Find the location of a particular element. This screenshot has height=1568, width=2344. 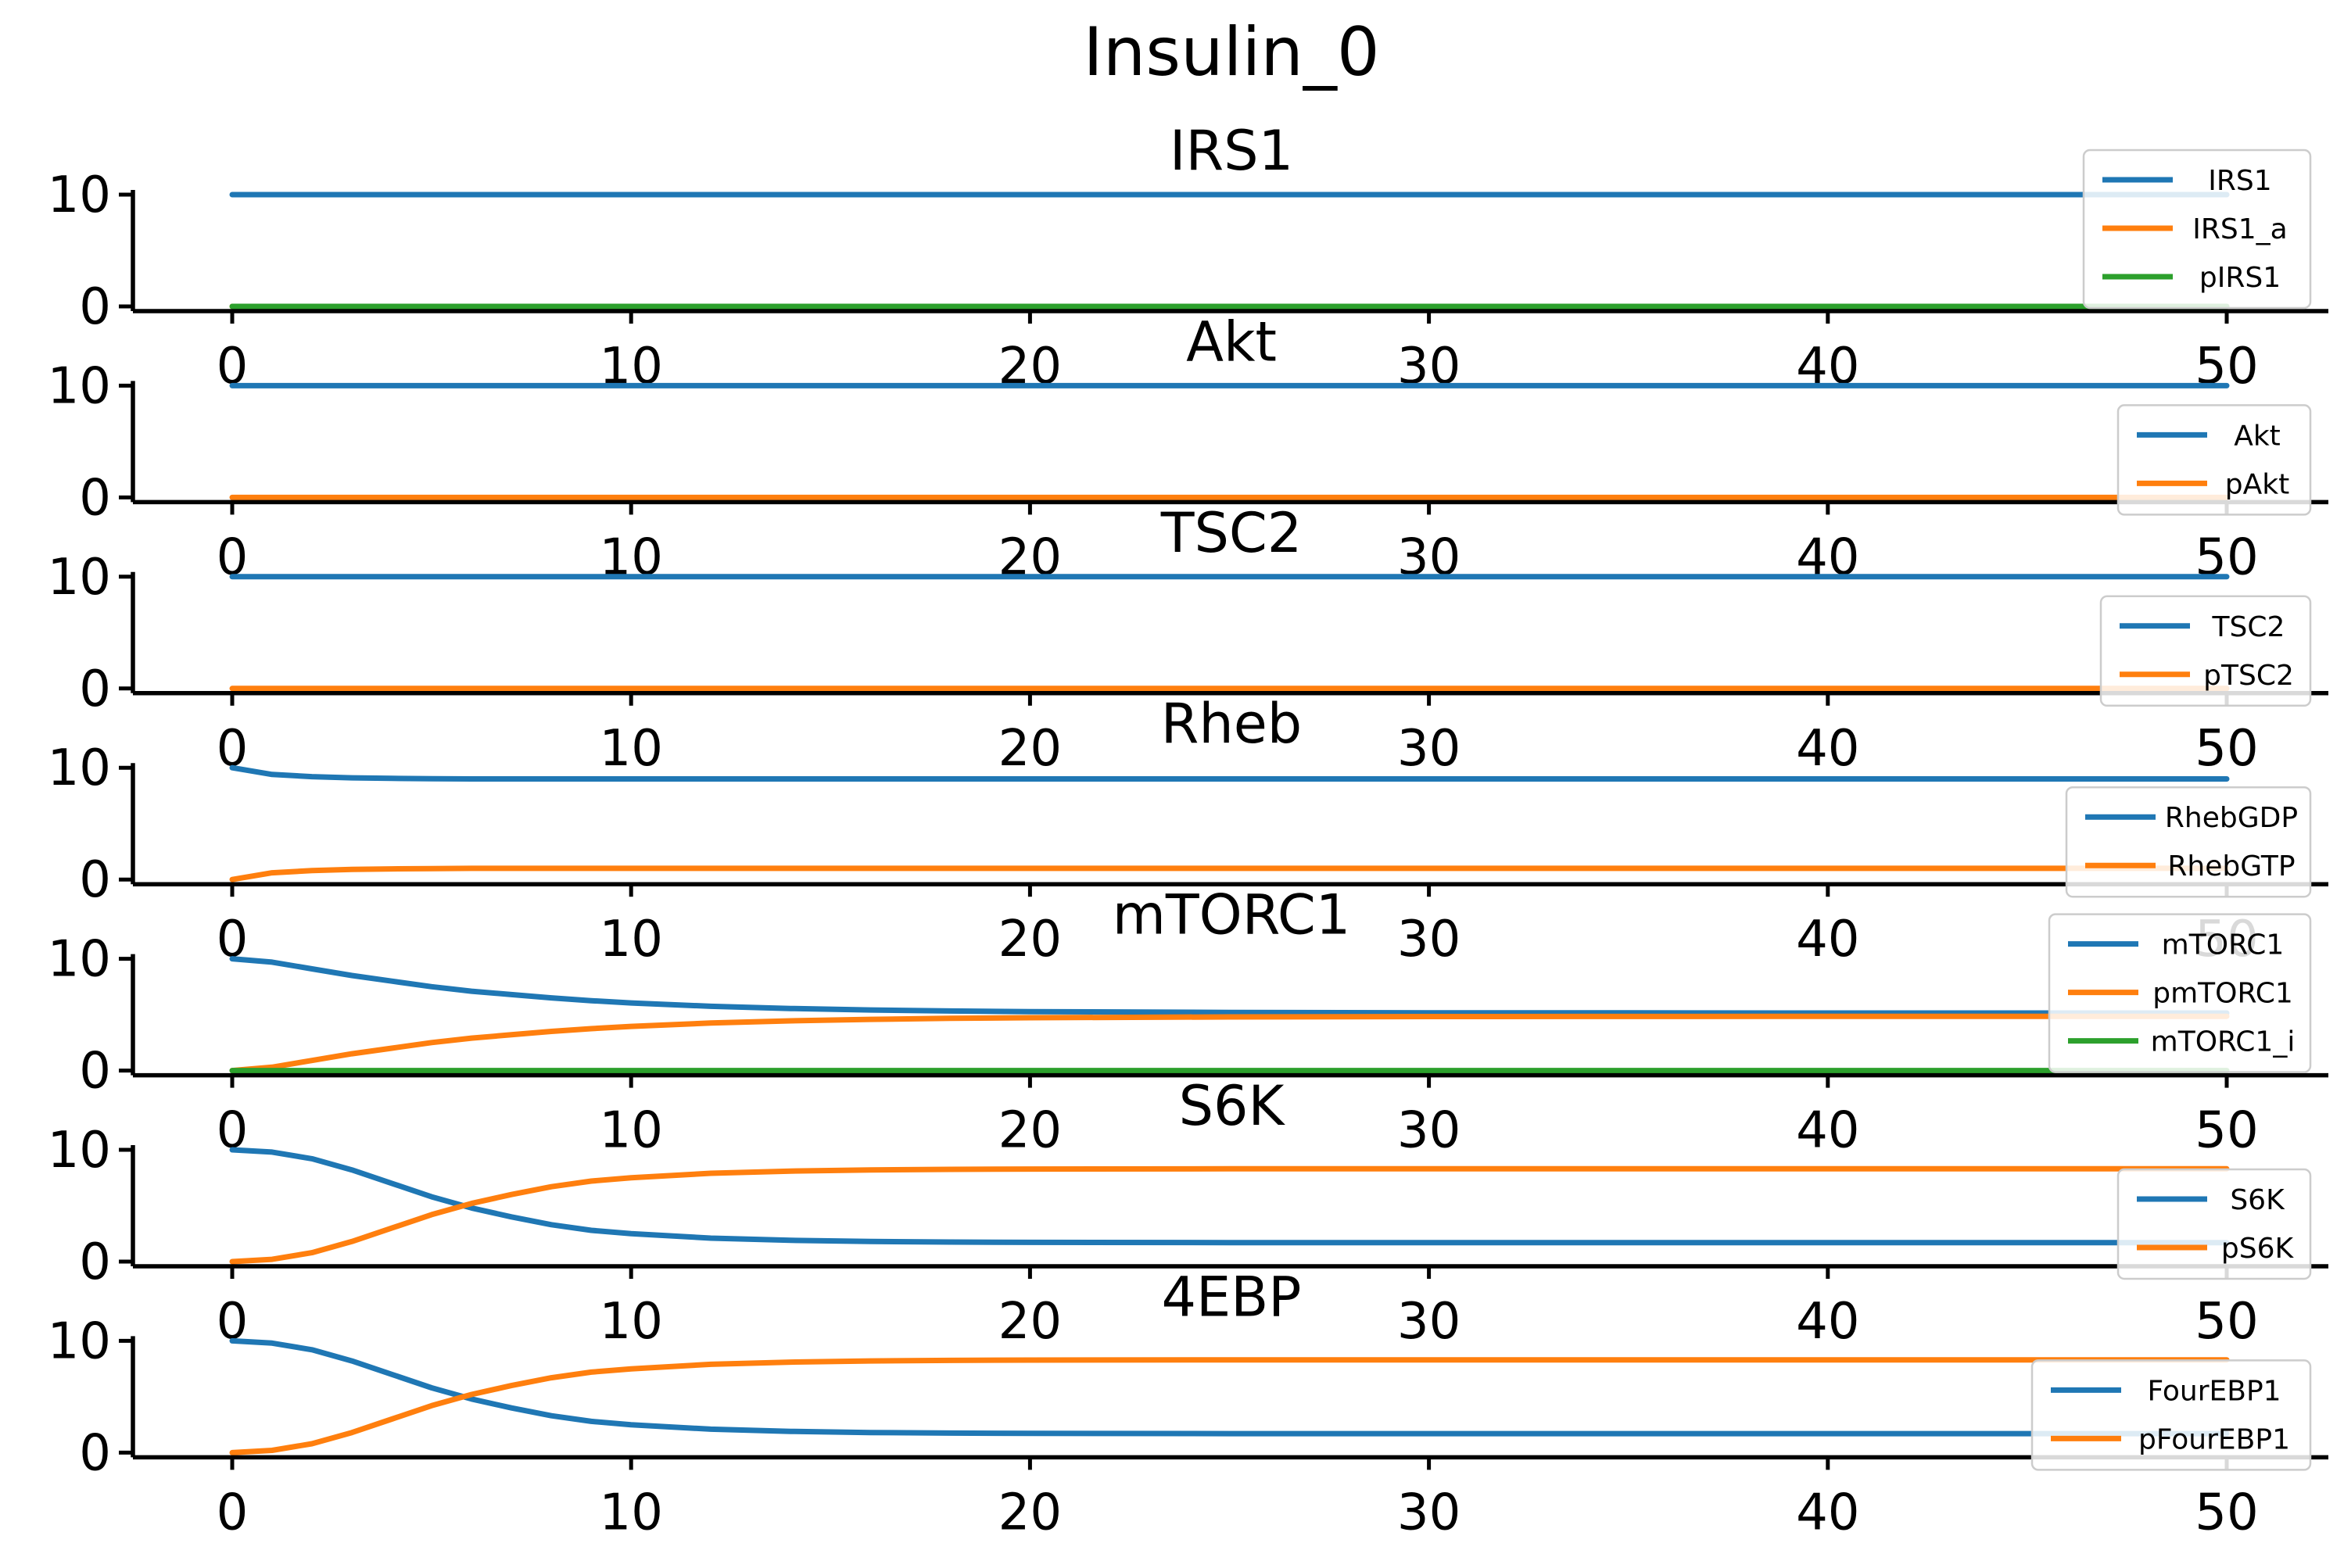

legend-label: pFourEBP1 is located at coordinates (2214, 1439).